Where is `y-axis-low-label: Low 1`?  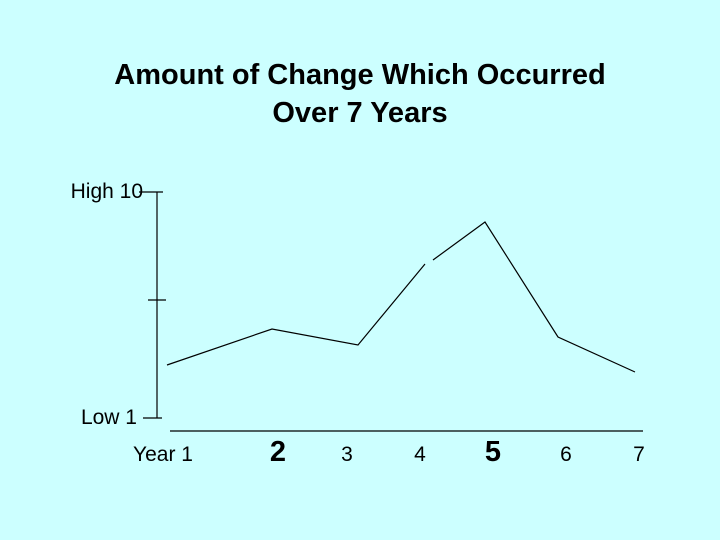 y-axis-low-label: Low 1 is located at coordinates (108, 417).